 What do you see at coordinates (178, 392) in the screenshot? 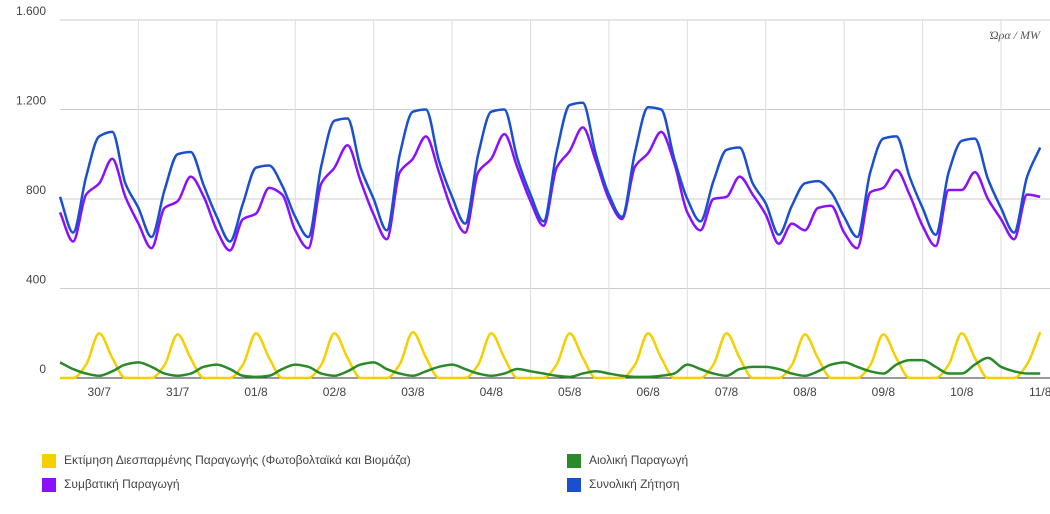
I see `x-tick-label: 31/7` at bounding box center [178, 392].